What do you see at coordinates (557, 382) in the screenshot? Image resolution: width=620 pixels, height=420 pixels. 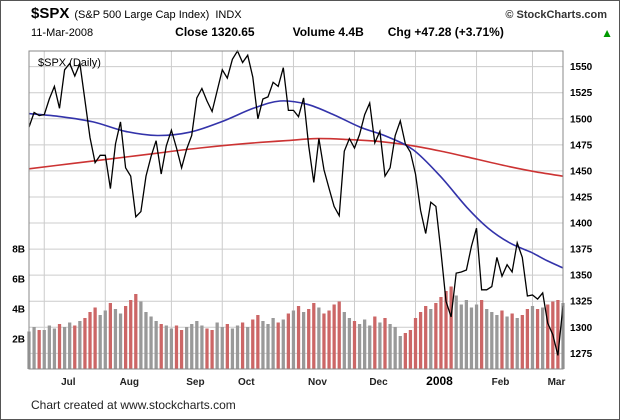 I see `svg-text: Mar` at bounding box center [557, 382].